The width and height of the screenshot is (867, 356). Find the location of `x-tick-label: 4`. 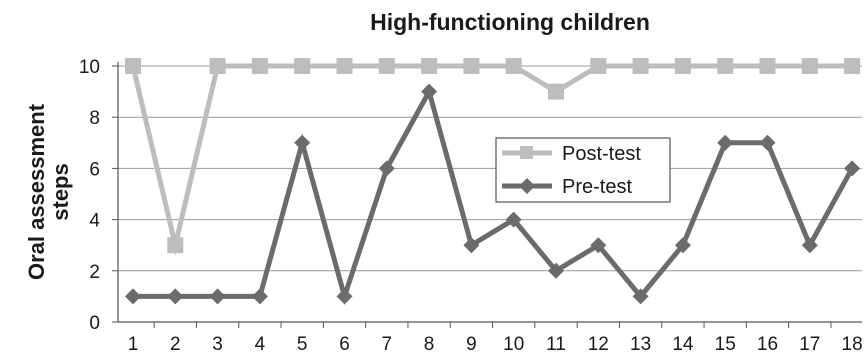

x-tick-label: 4 is located at coordinates (260, 344).